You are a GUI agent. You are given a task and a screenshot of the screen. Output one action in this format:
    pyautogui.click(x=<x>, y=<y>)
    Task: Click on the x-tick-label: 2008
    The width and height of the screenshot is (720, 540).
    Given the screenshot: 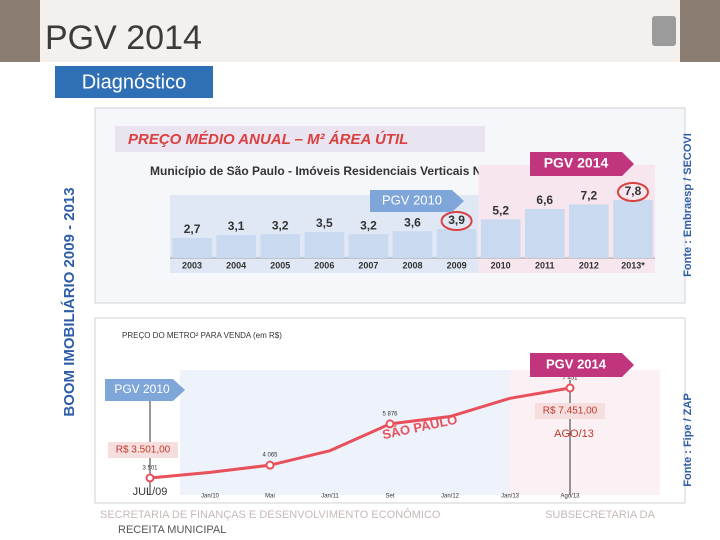 What is the action you would take?
    pyautogui.click(x=412, y=265)
    